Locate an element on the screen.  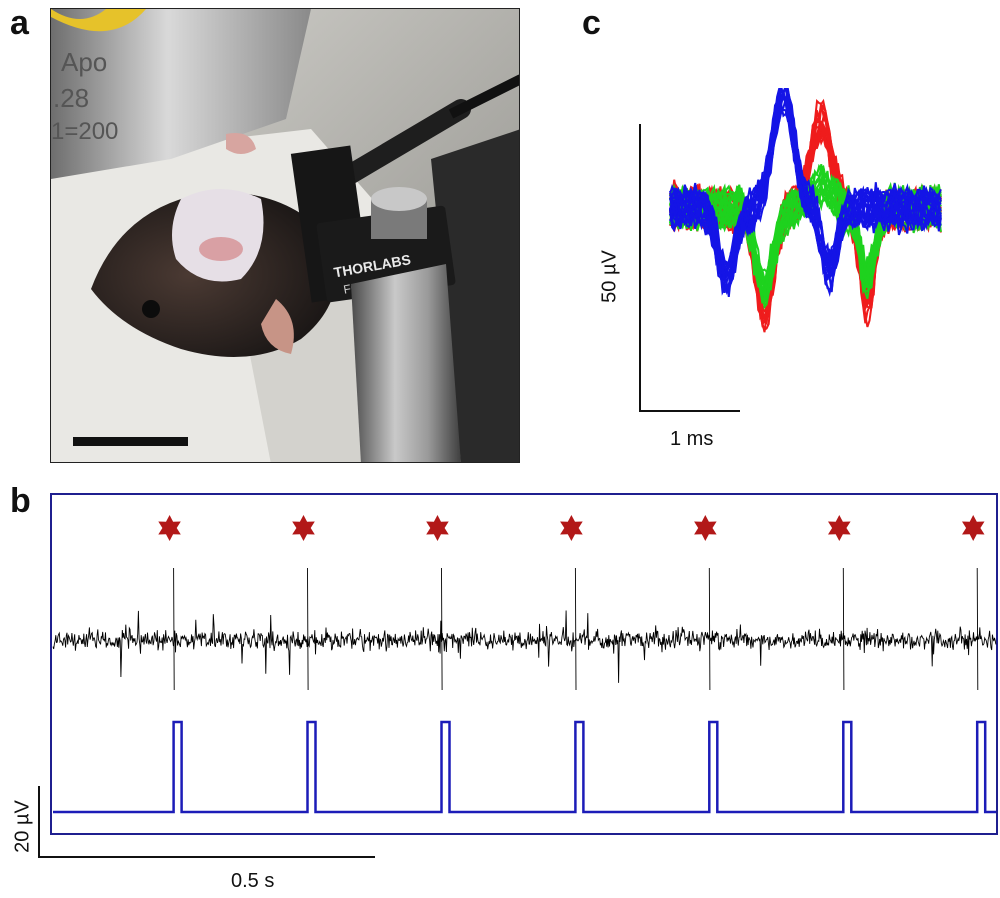
panel-c-y-scale-label: 50 µV is located at coordinates (609, 276).